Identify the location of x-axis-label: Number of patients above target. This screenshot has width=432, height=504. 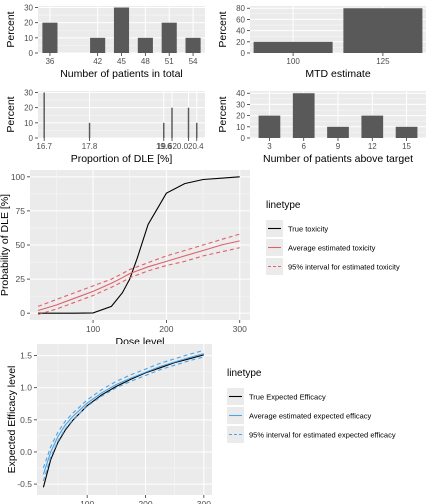
(338, 159).